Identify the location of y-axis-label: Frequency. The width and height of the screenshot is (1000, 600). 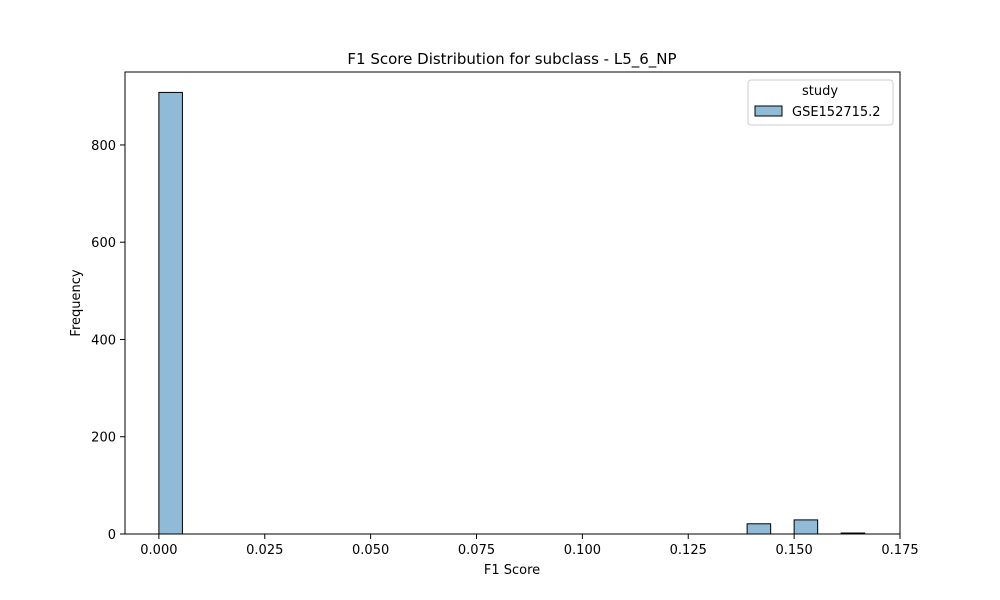
(76, 302).